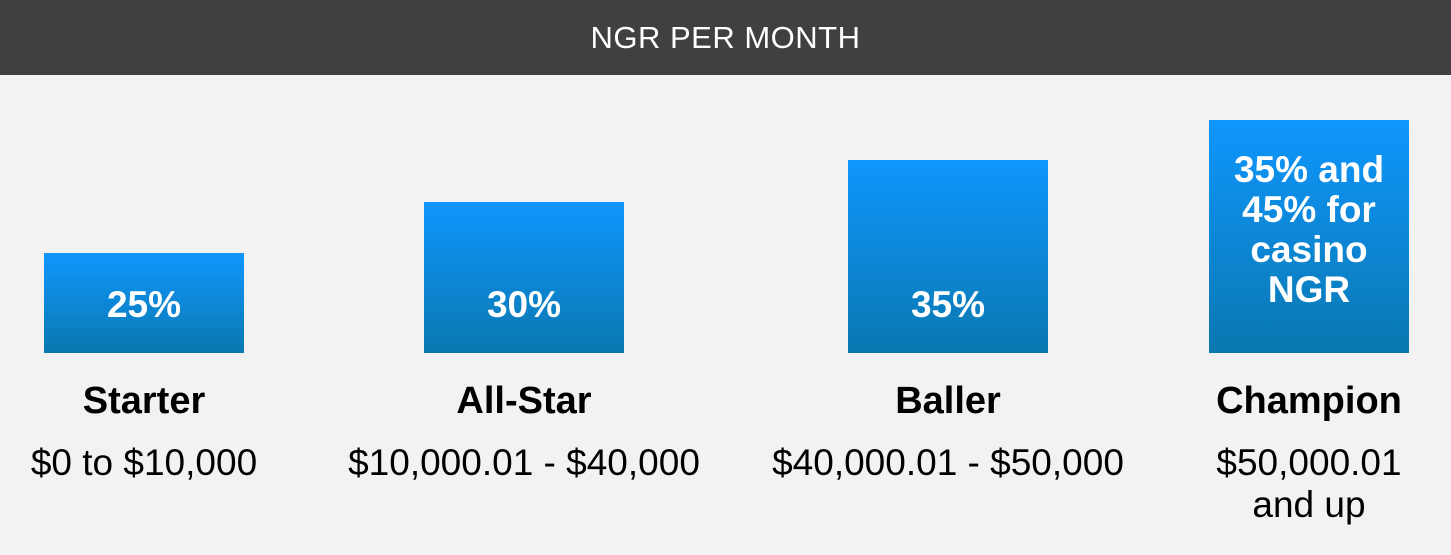  Describe the element at coordinates (1309, 483) in the screenshot. I see `tier-range: $50,000.01 and up` at that location.